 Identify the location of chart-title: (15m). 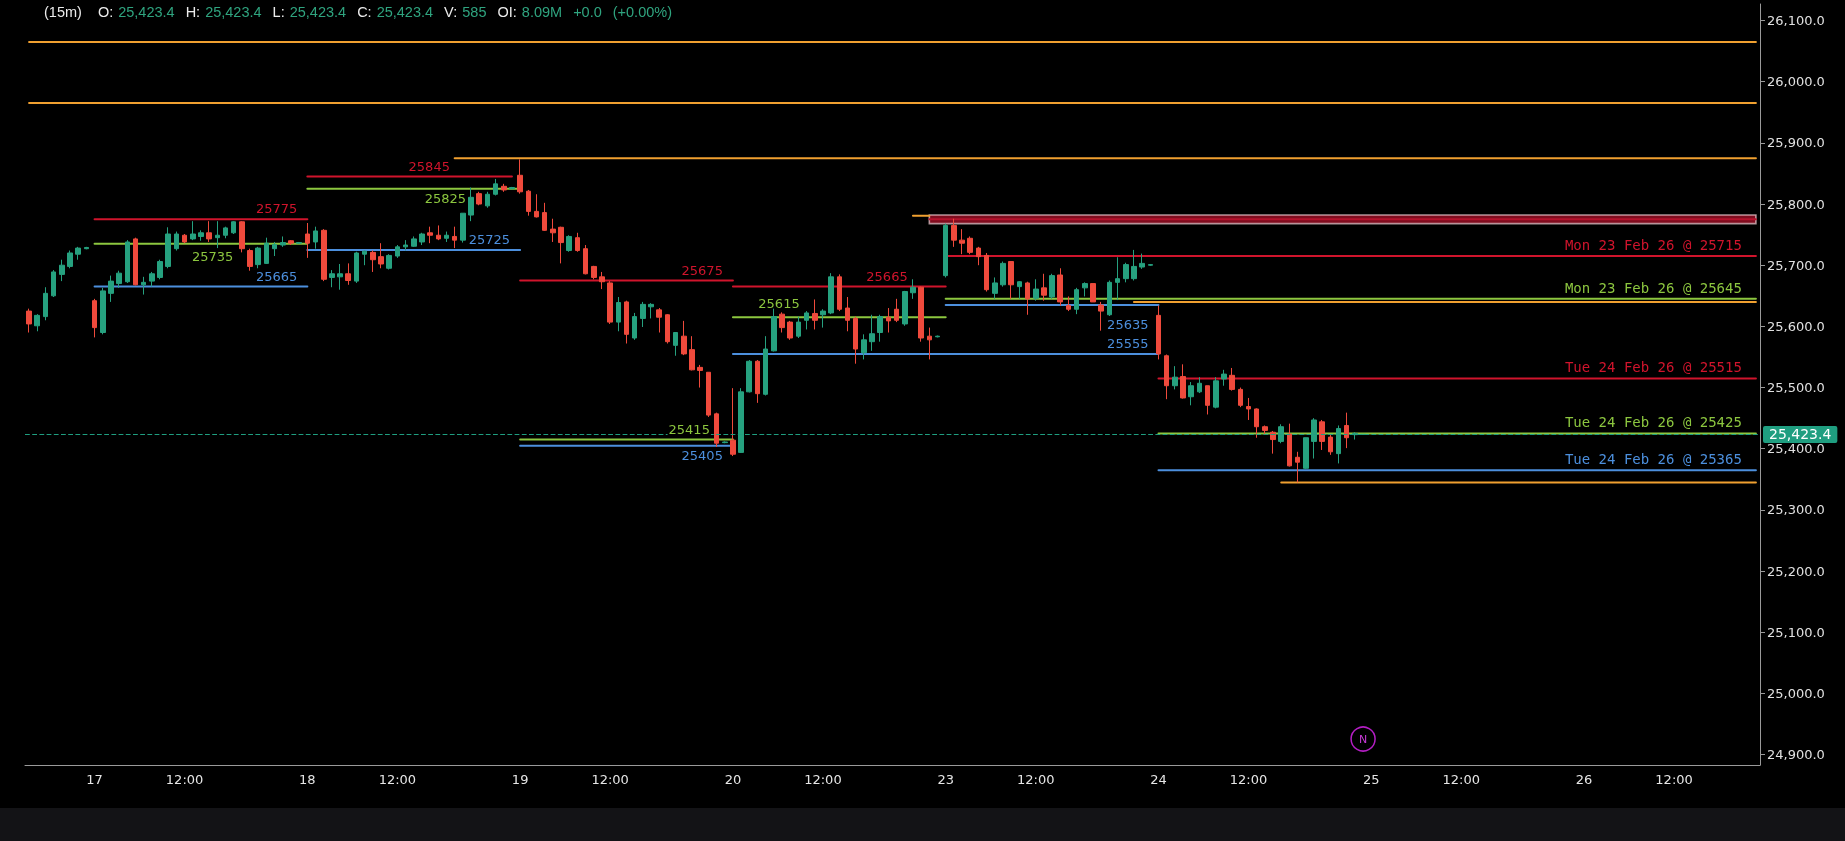
(63, 12).